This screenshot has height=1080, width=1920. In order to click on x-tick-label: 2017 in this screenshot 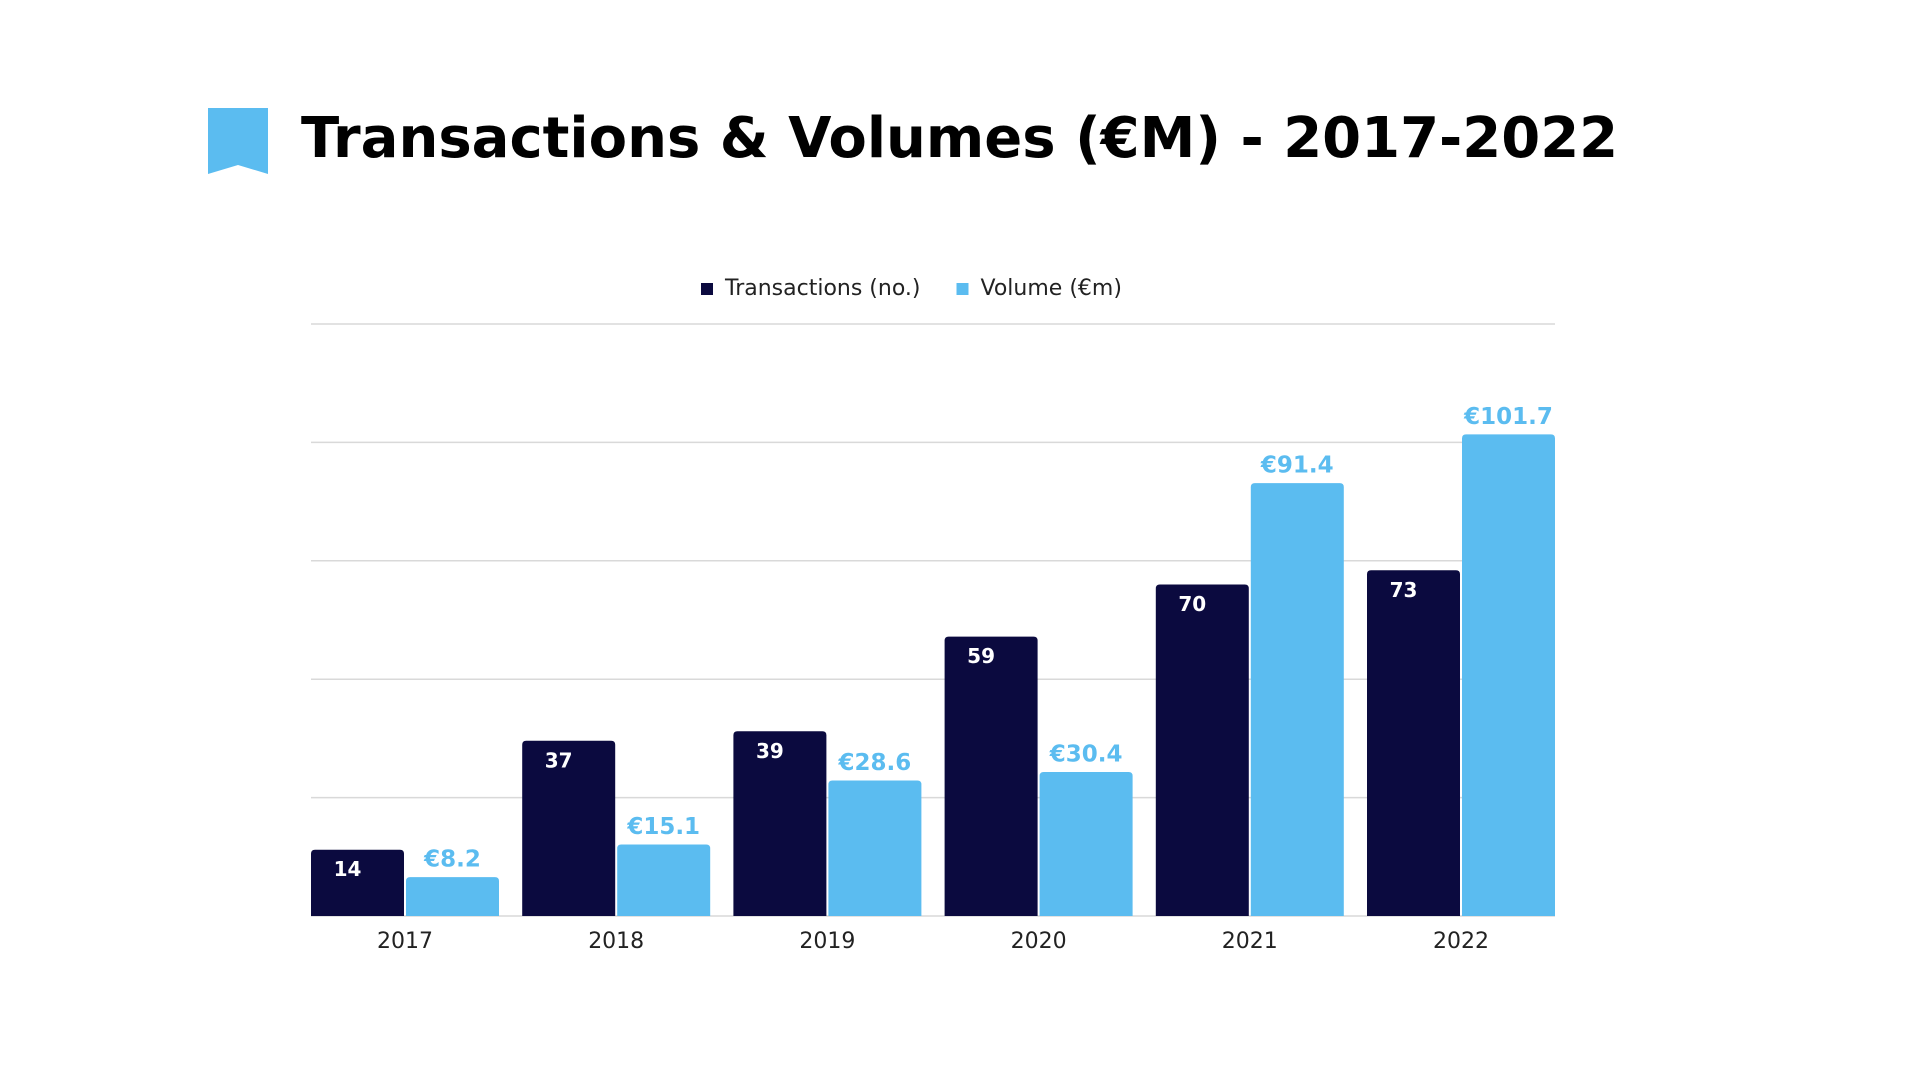, I will do `click(405, 941)`.